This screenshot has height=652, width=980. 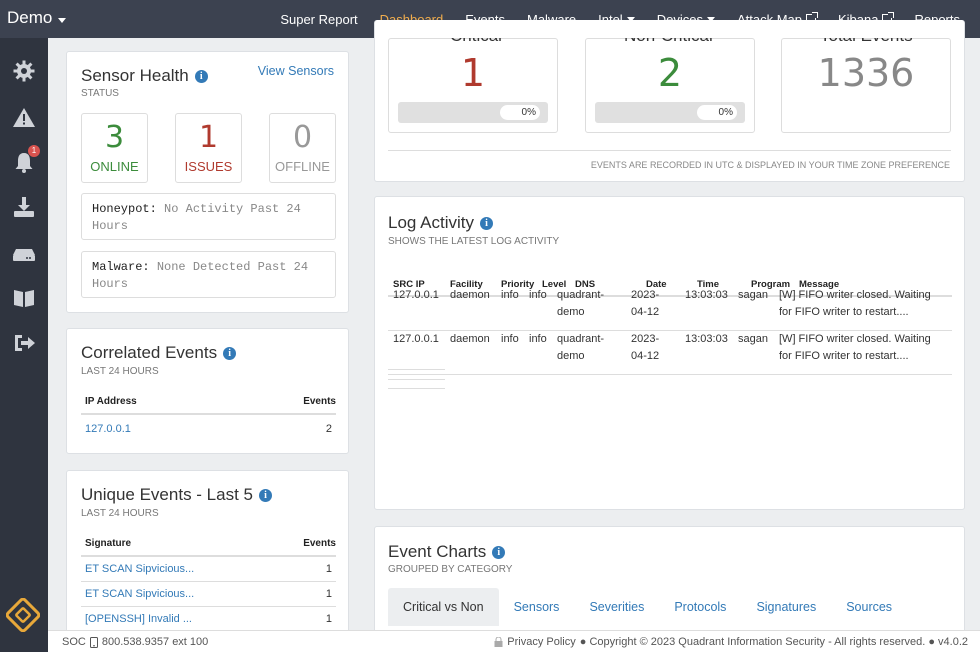 What do you see at coordinates (536, 607) in the screenshot?
I see `tab-sensors: Sensors` at bounding box center [536, 607].